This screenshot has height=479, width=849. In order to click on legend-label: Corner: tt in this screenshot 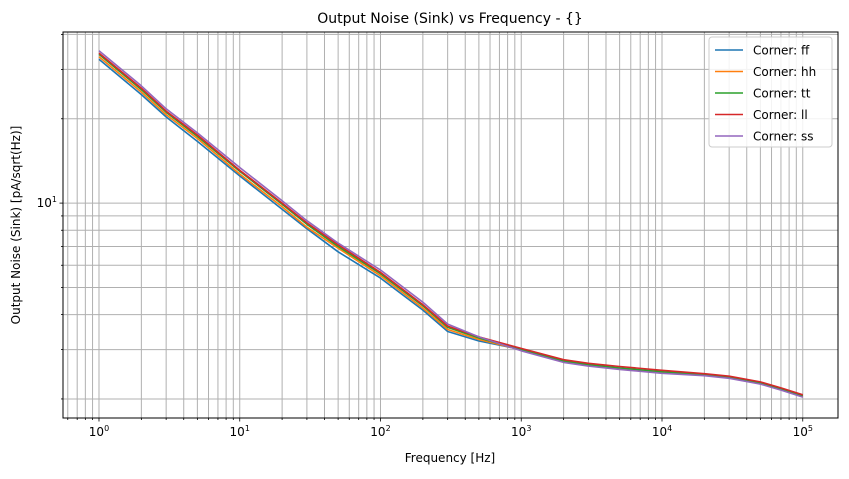, I will do `click(782, 94)`.